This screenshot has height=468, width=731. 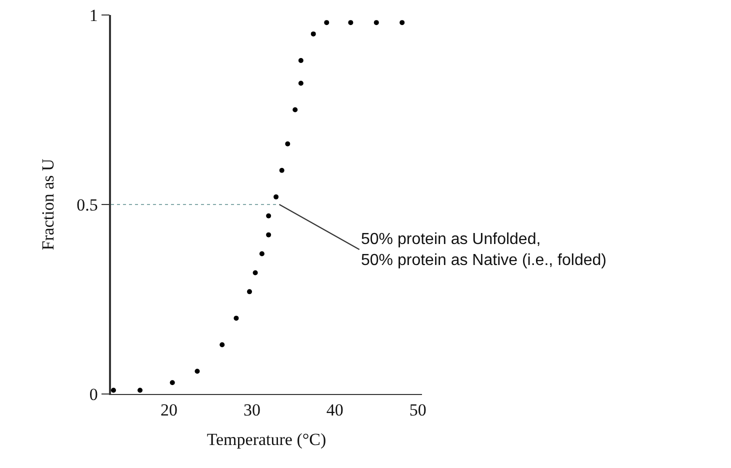 I want to click on y-axis-title: Fraction as U, so click(x=48, y=204).